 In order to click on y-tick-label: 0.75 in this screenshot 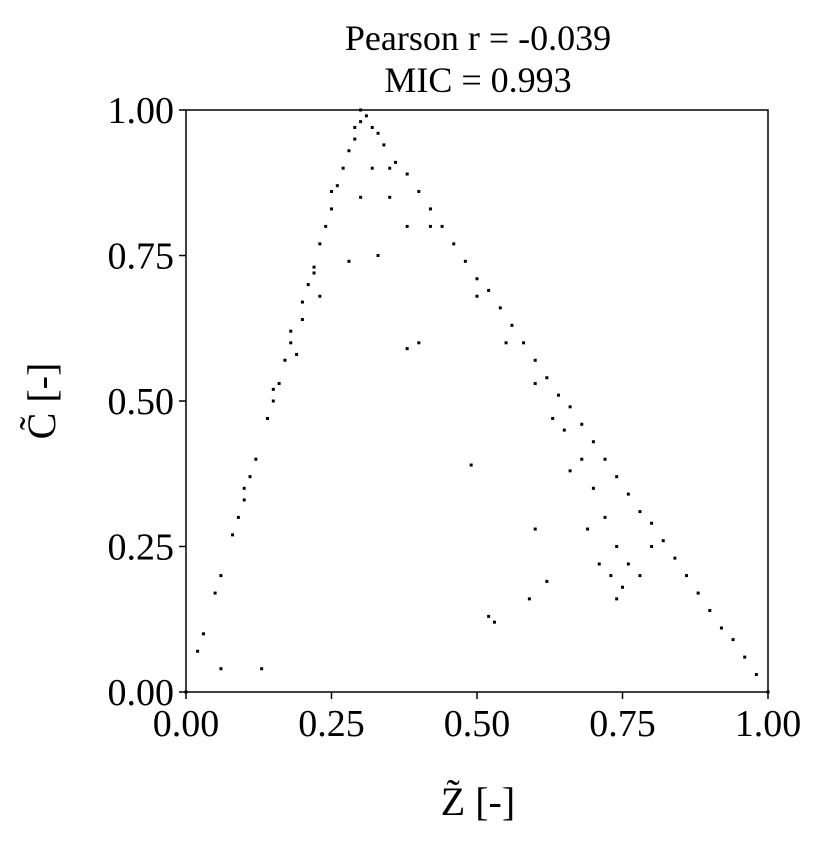, I will do `click(141, 257)`.